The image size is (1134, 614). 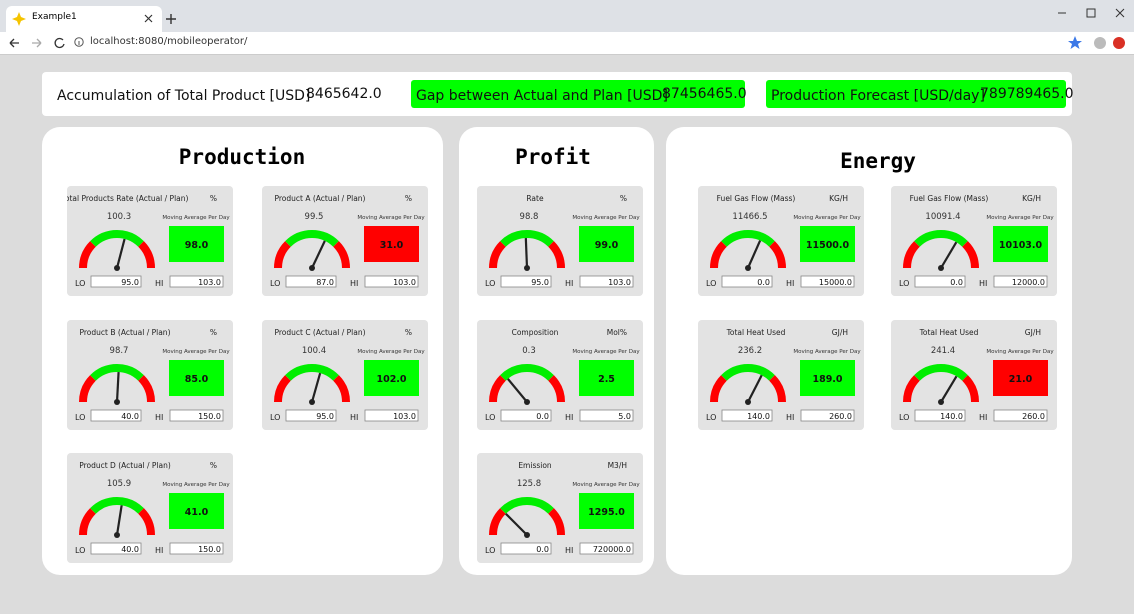 What do you see at coordinates (943, 351) in the screenshot?
I see `gauge-value: 241.4` at bounding box center [943, 351].